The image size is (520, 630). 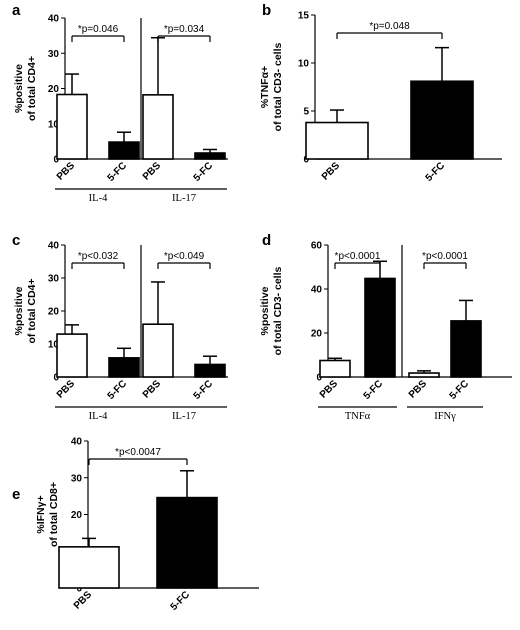 I want to click on panel-label: e, so click(x=16, y=494).